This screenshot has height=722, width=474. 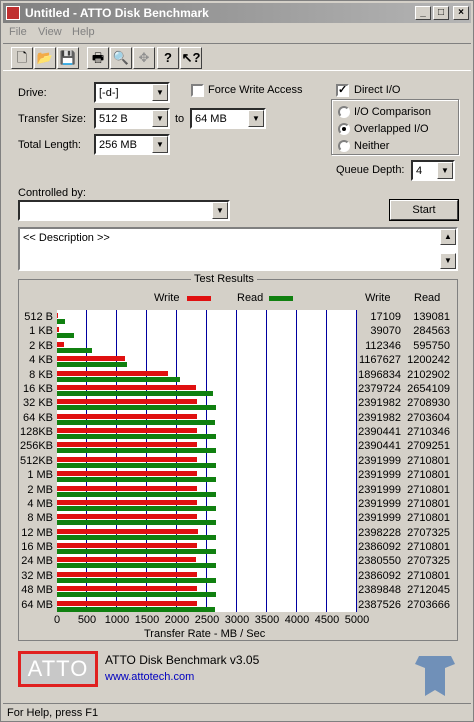 I want to click on move-icon: ✥, so click(x=144, y=58).